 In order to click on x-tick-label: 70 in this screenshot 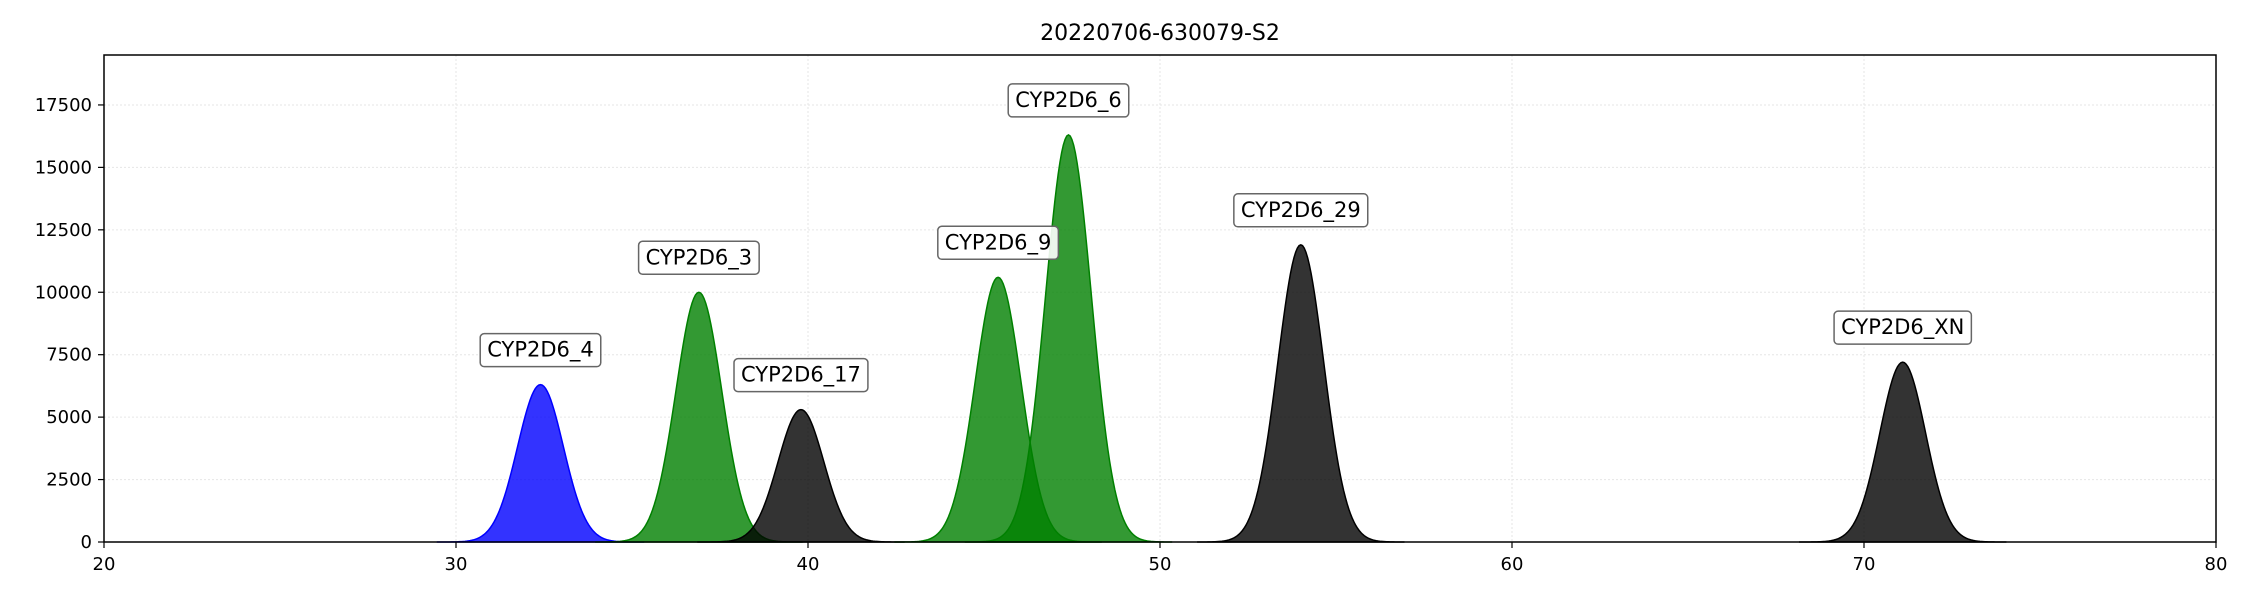, I will do `click(1864, 564)`.